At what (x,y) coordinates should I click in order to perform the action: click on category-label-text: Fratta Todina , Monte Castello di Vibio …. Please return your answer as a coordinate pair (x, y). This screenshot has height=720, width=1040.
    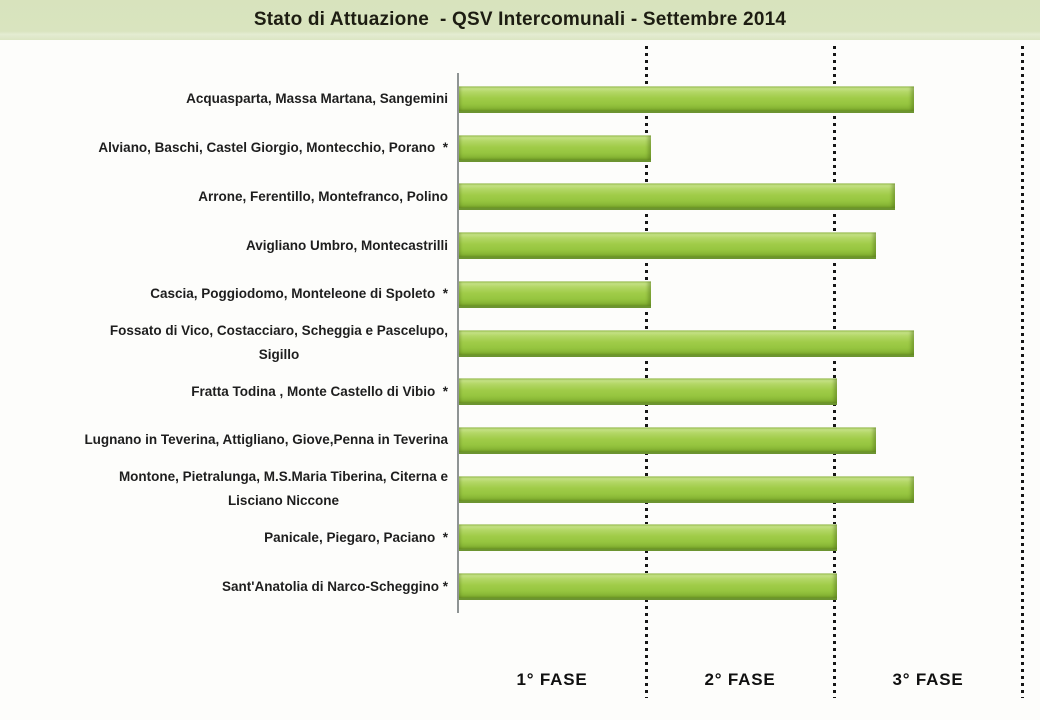
    Looking at the image, I should click on (319, 391).